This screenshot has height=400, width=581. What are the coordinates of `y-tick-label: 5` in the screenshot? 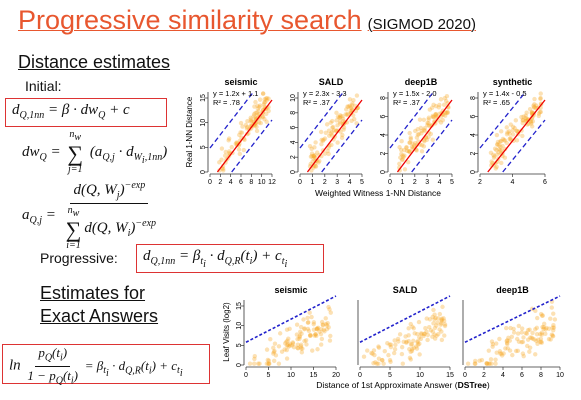 It's located at (239, 345).